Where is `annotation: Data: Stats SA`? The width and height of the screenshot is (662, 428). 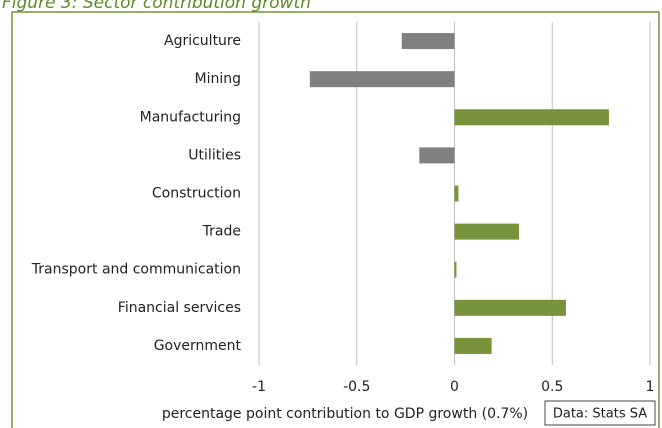
annotation: Data: Stats SA is located at coordinates (600, 414).